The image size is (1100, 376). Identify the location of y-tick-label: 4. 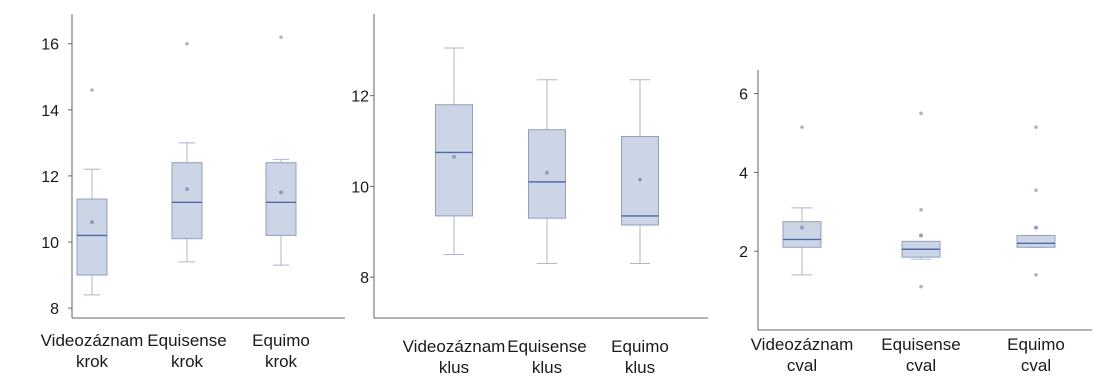
(743, 173).